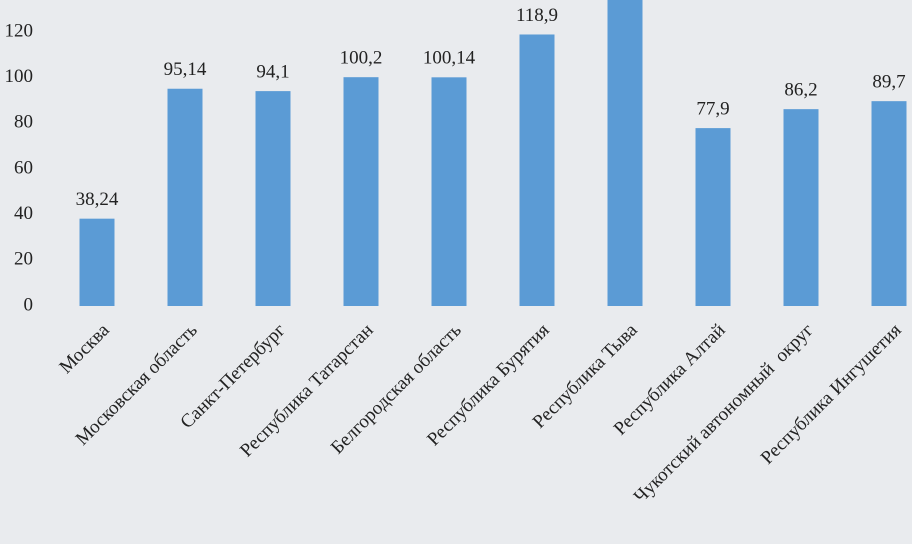 The image size is (912, 544). What do you see at coordinates (29, 304) in the screenshot?
I see `y-tick-label: 0` at bounding box center [29, 304].